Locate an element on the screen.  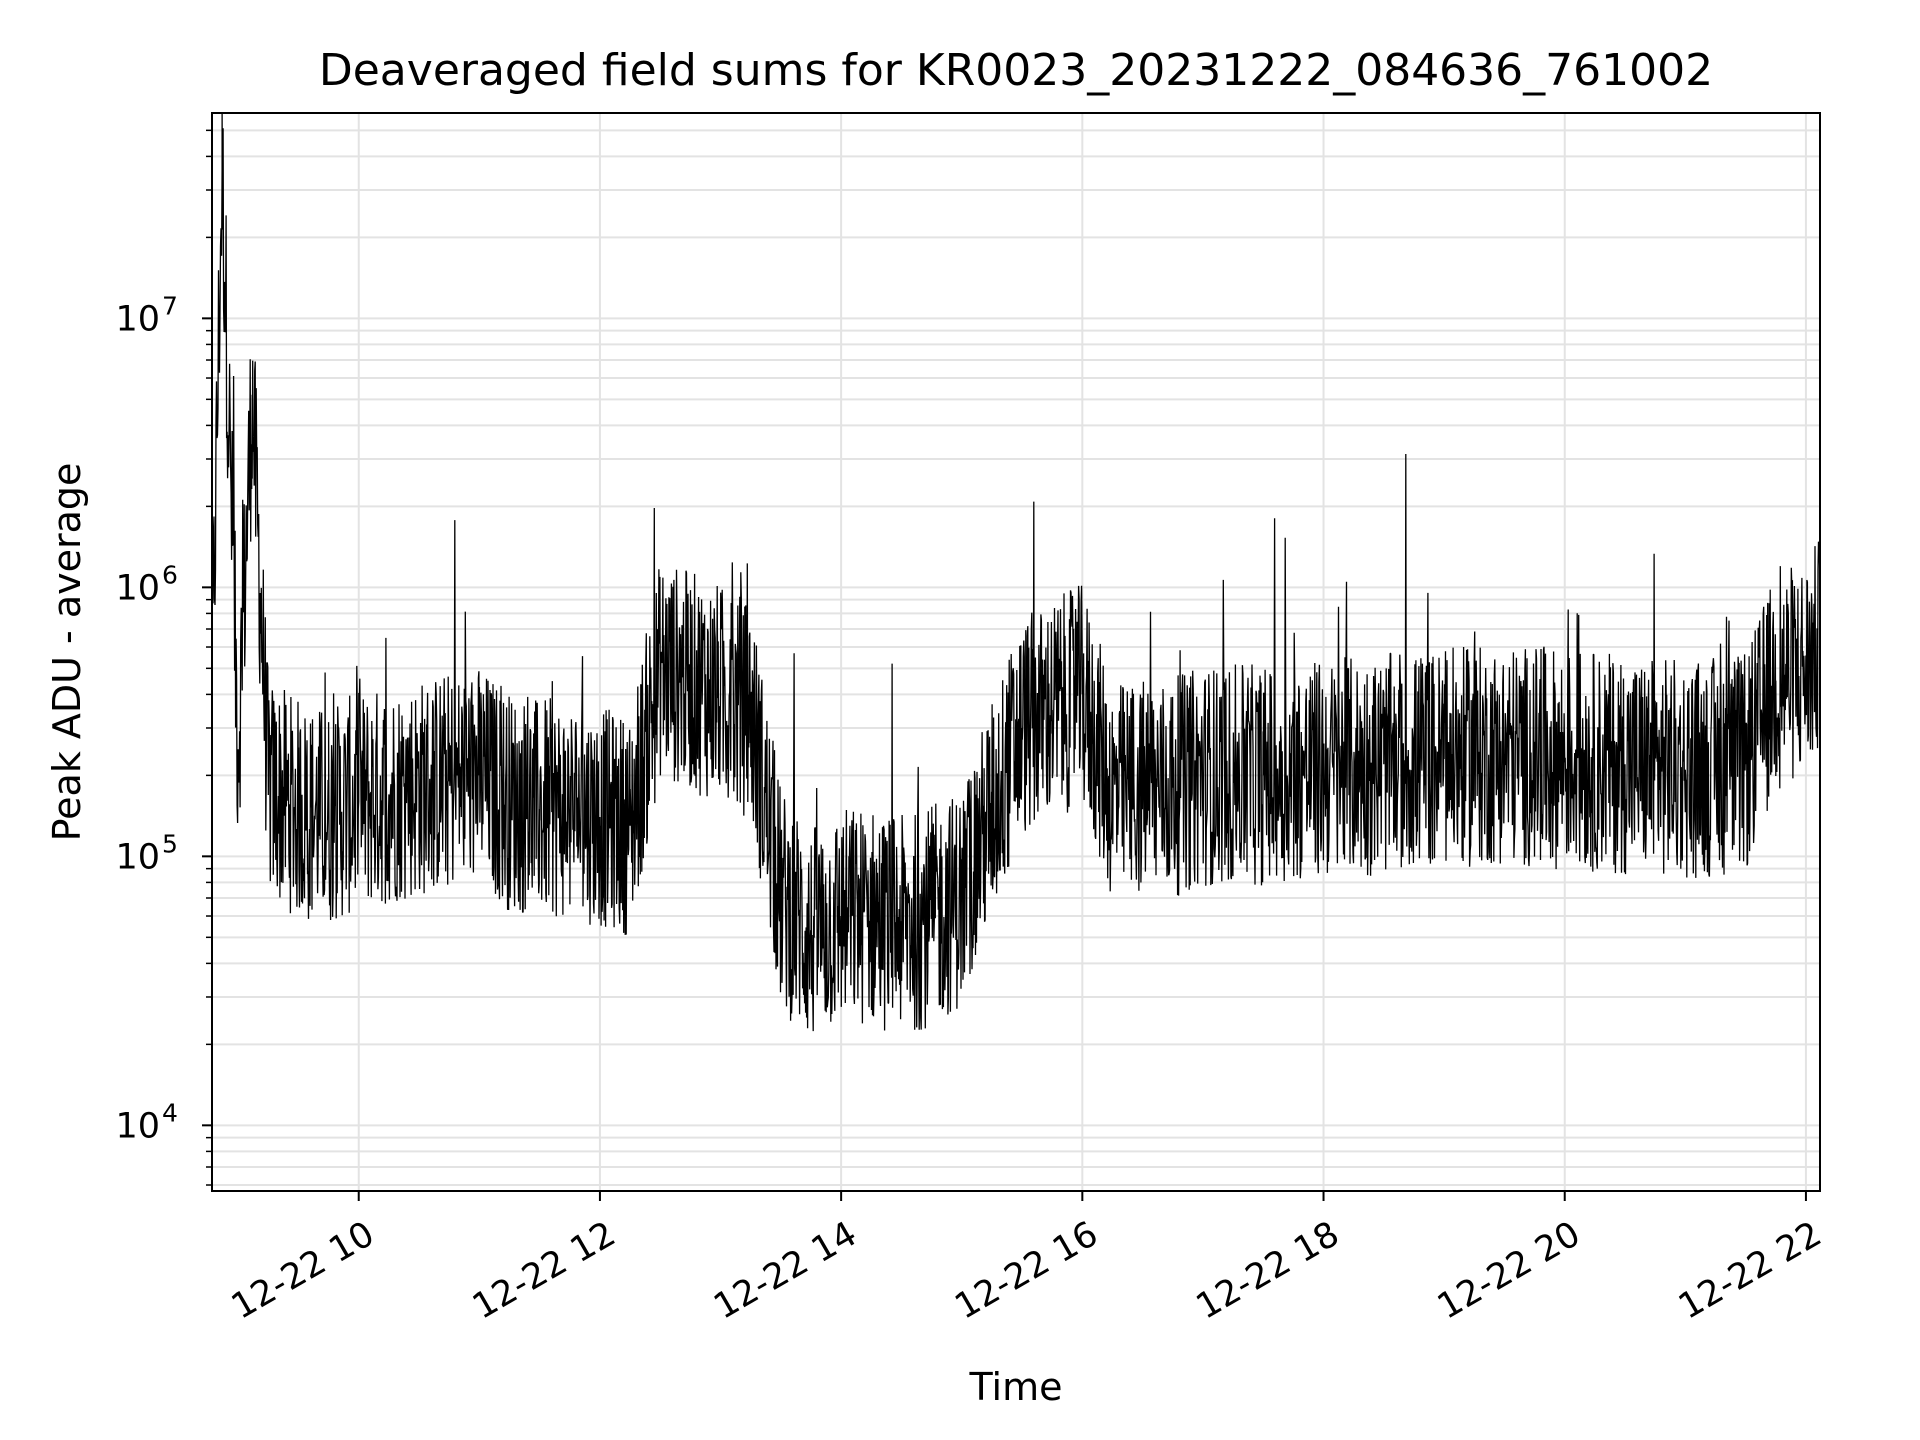
y-tick-exponent: 4 is located at coordinates (170, 1112).